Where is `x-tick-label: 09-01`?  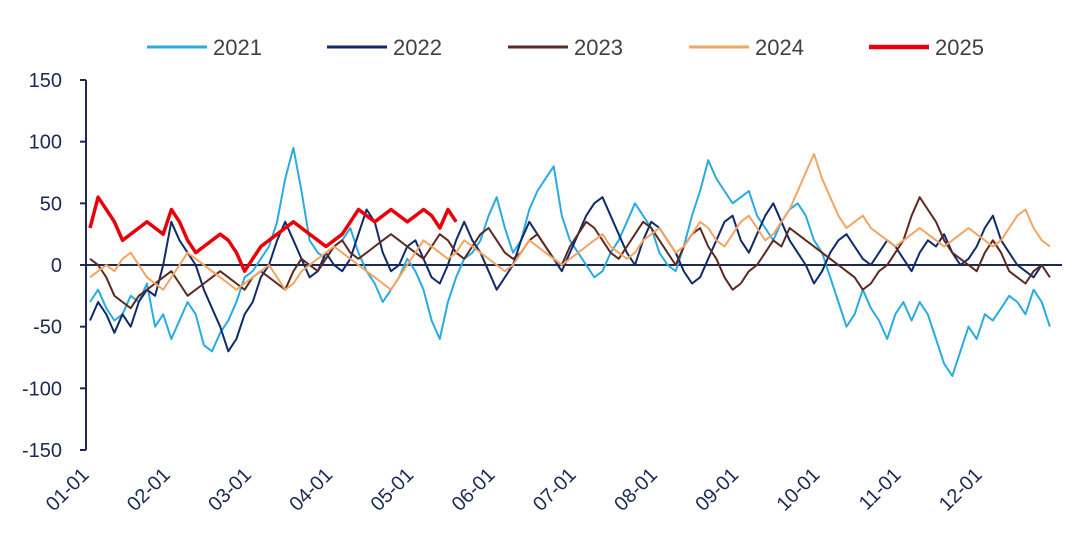 x-tick-label: 09-01 is located at coordinates (717, 490).